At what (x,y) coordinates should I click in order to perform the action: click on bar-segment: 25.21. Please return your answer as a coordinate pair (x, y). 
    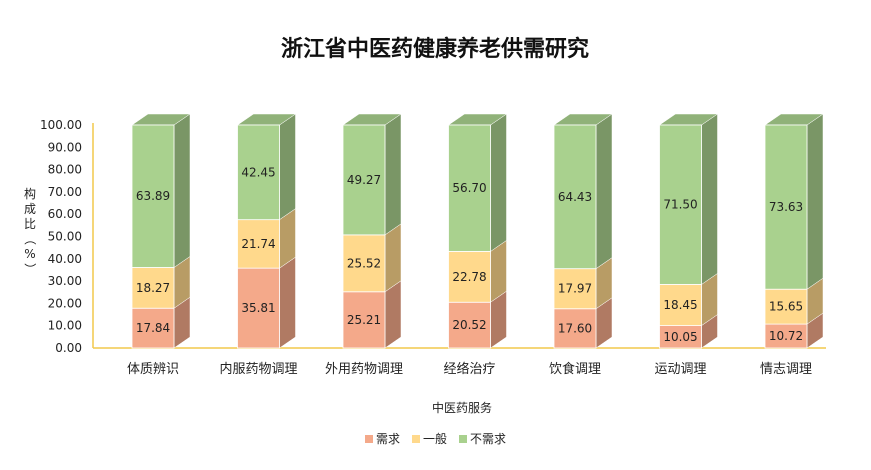
    Looking at the image, I should click on (372, 314).